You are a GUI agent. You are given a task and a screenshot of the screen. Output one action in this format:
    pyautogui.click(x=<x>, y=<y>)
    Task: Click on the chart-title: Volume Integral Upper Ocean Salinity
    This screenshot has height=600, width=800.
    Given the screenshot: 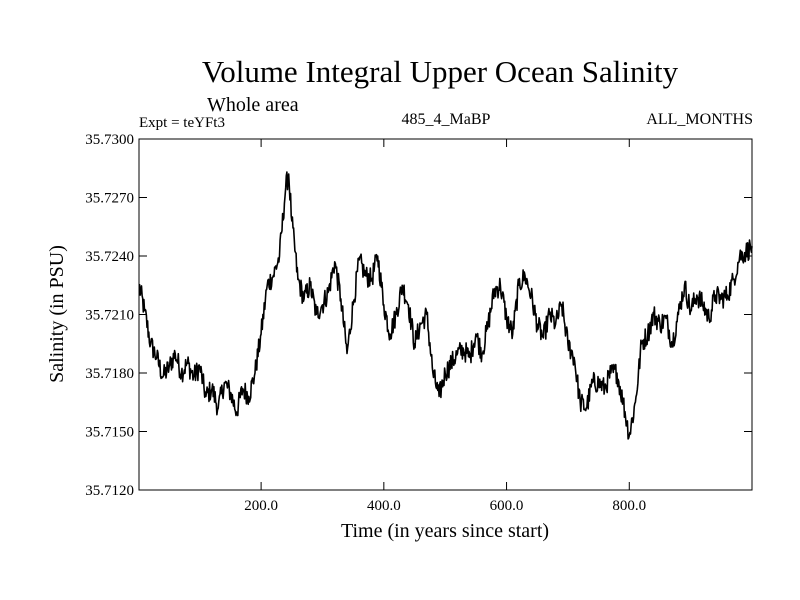 What is the action you would take?
    pyautogui.click(x=440, y=71)
    